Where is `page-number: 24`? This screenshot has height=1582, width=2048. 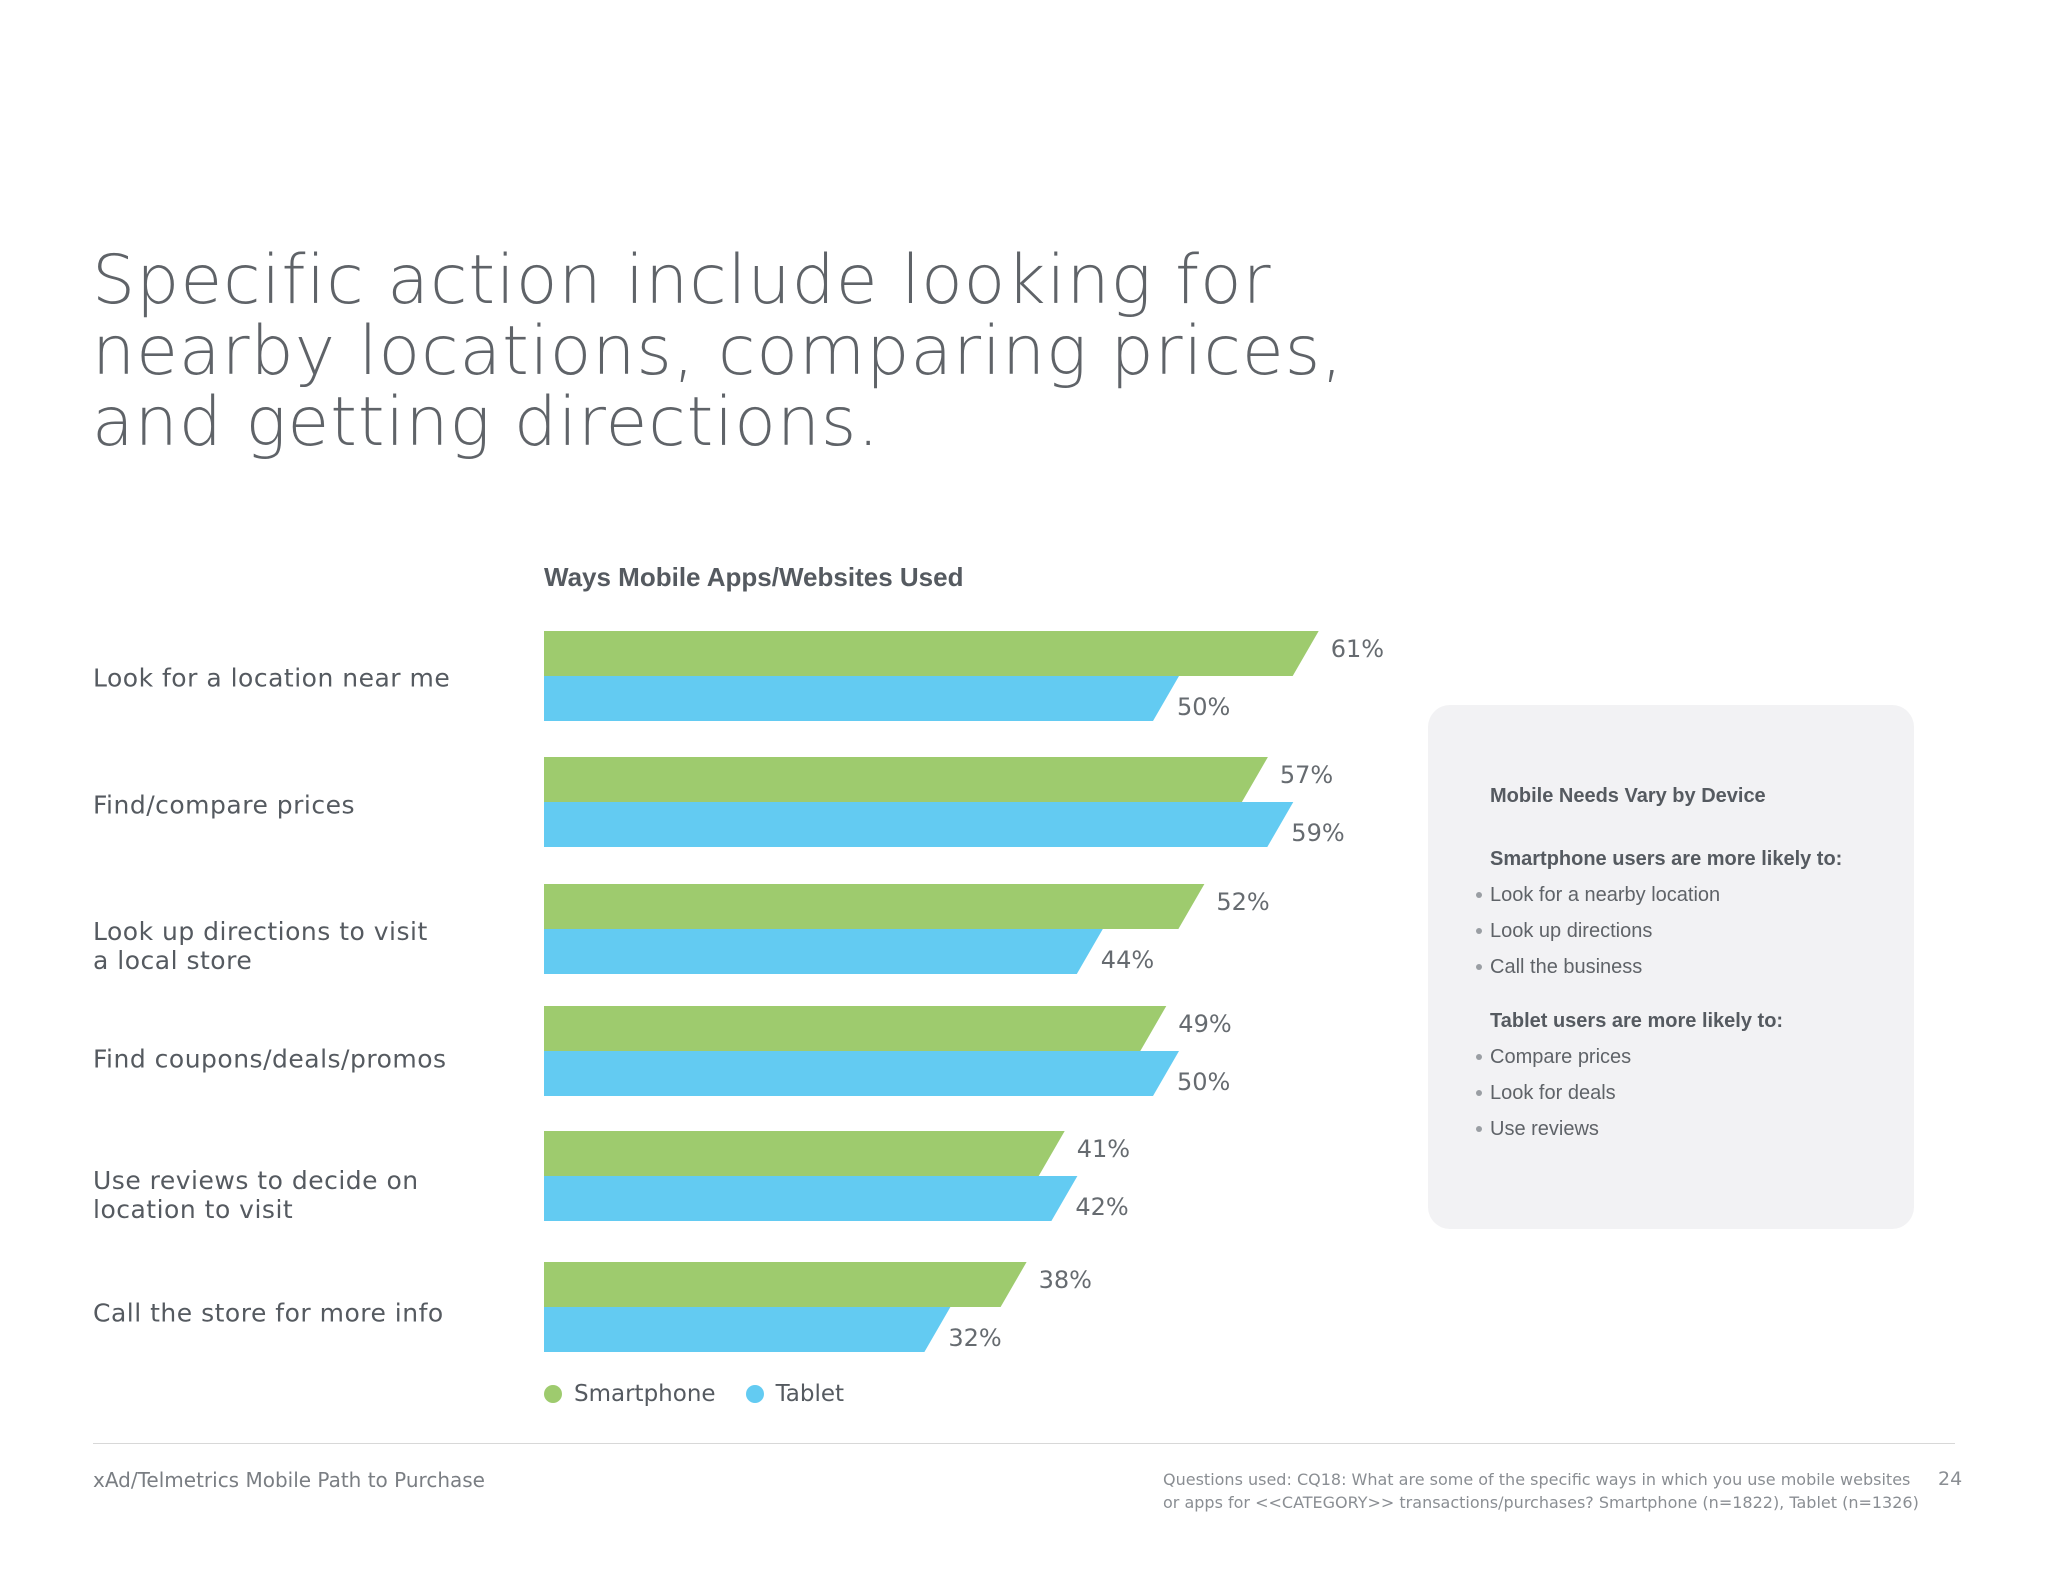 page-number: 24 is located at coordinates (1950, 1479).